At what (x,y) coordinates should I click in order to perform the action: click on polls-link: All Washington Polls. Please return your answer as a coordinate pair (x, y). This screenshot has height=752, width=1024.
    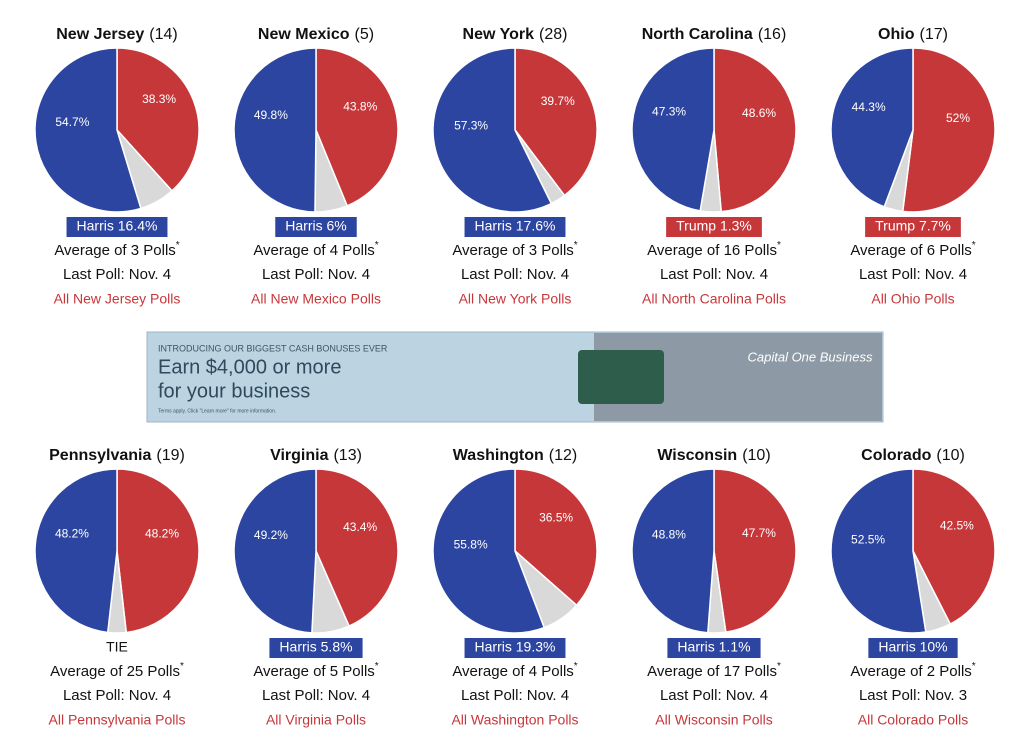
    Looking at the image, I should click on (514, 720).